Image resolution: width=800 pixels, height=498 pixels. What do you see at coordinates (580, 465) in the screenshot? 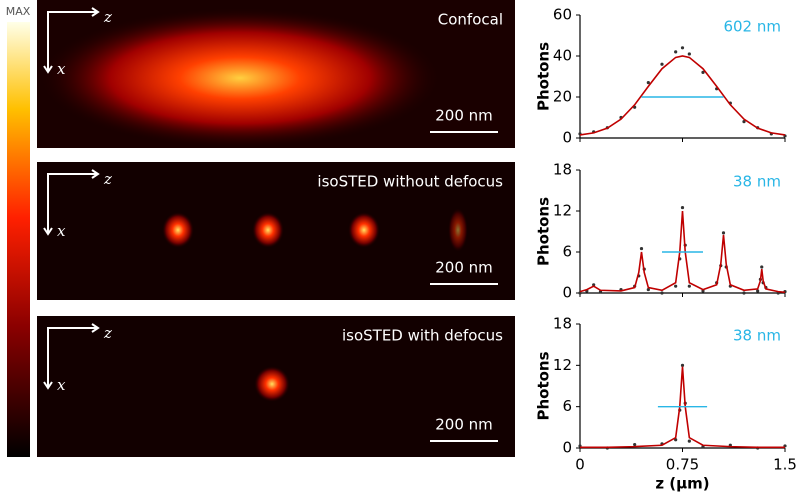
I see `x-tick-label: 0` at bounding box center [580, 465].